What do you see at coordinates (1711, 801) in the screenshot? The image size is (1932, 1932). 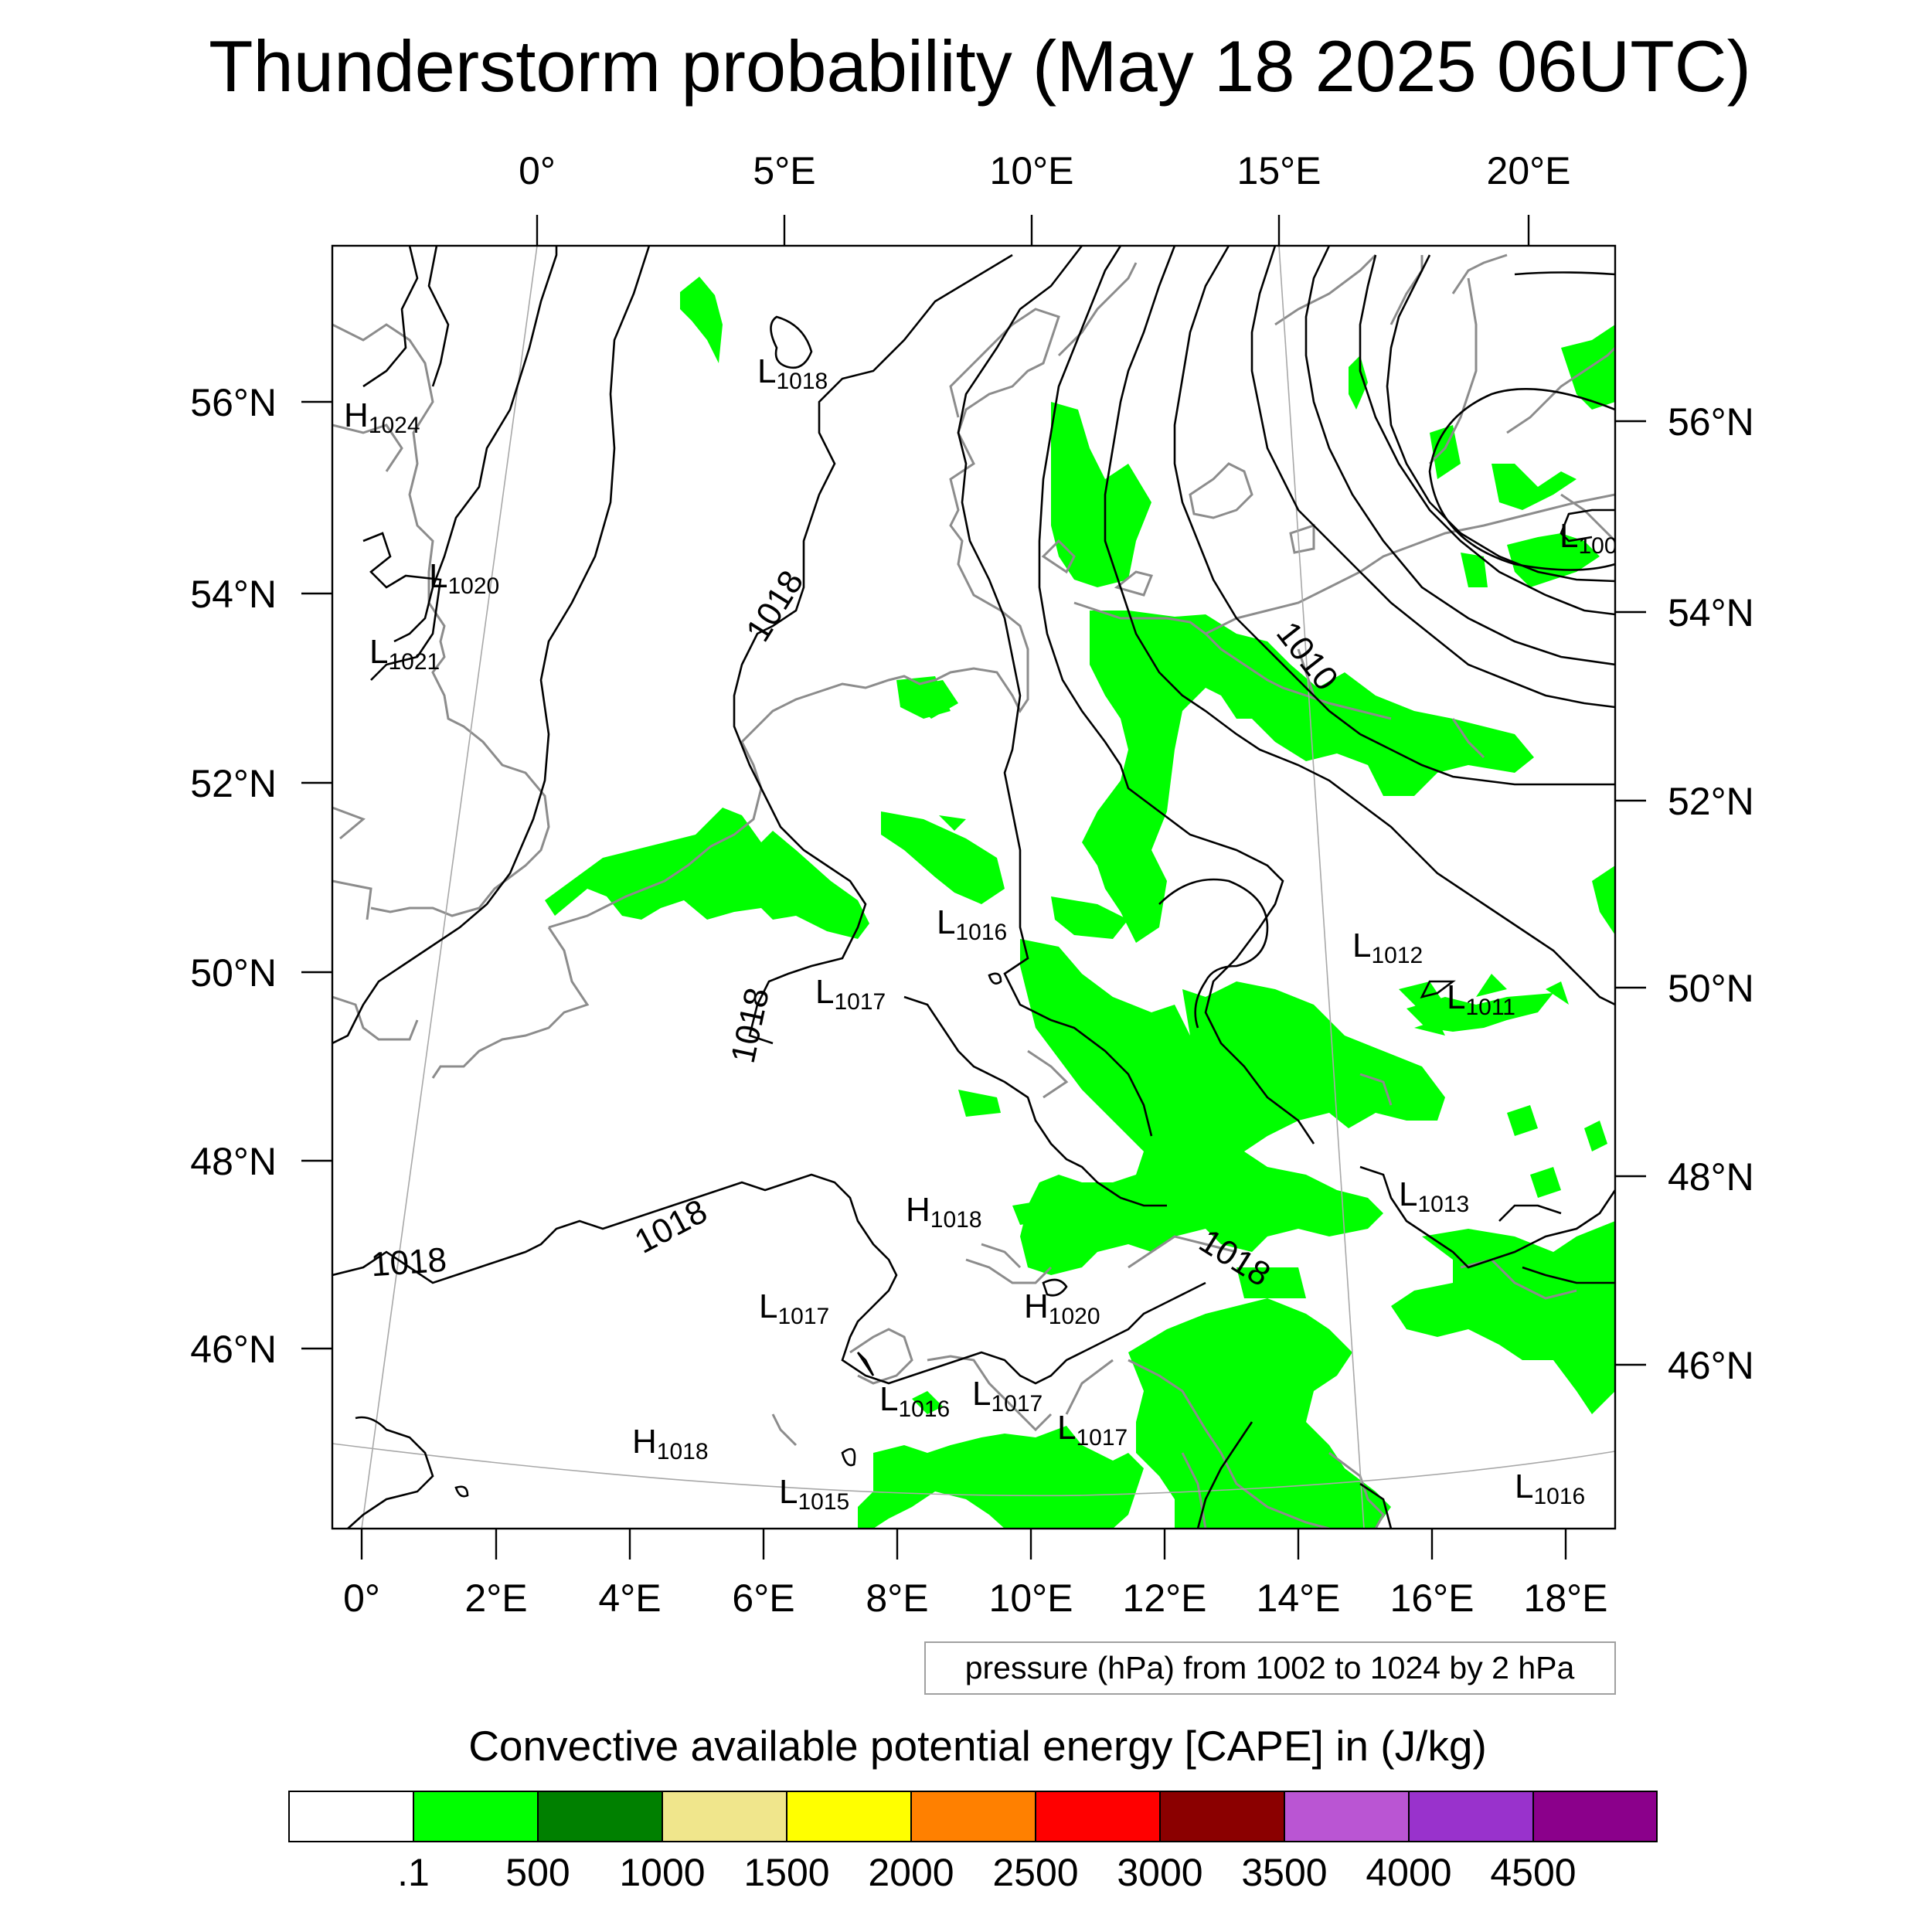 I see `right-lat-label: 52°N` at bounding box center [1711, 801].